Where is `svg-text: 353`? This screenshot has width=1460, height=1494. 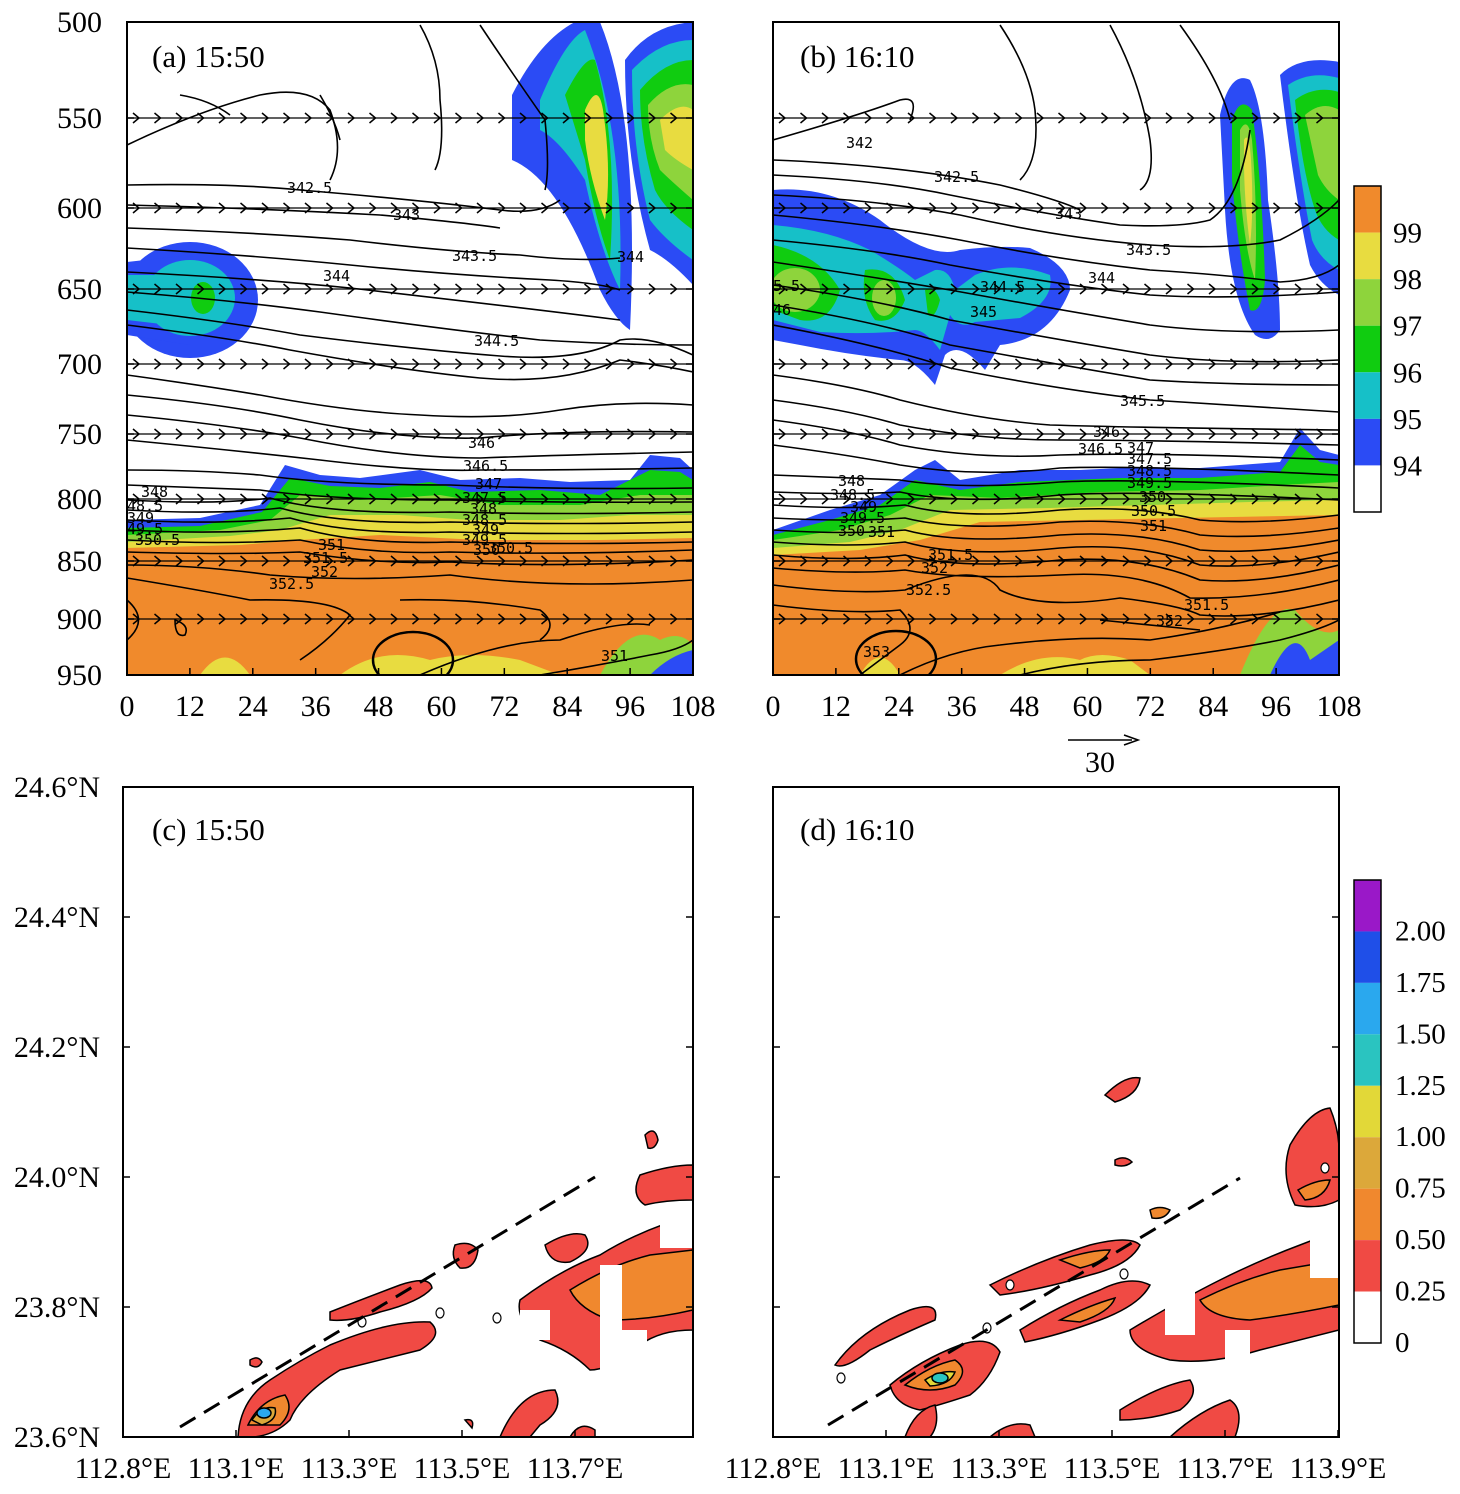 svg-text: 353 is located at coordinates (876, 652).